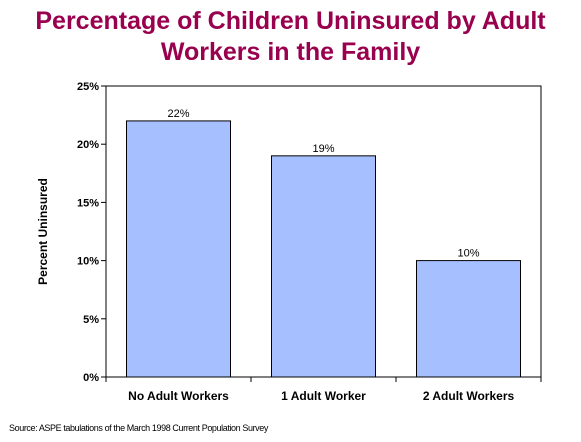  I want to click on y-tick-label: 20%, so click(88, 145).